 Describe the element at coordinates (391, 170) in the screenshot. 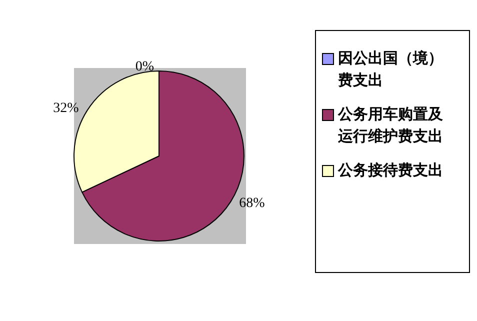

I see `legend-label: 公务接待费支出` at that location.